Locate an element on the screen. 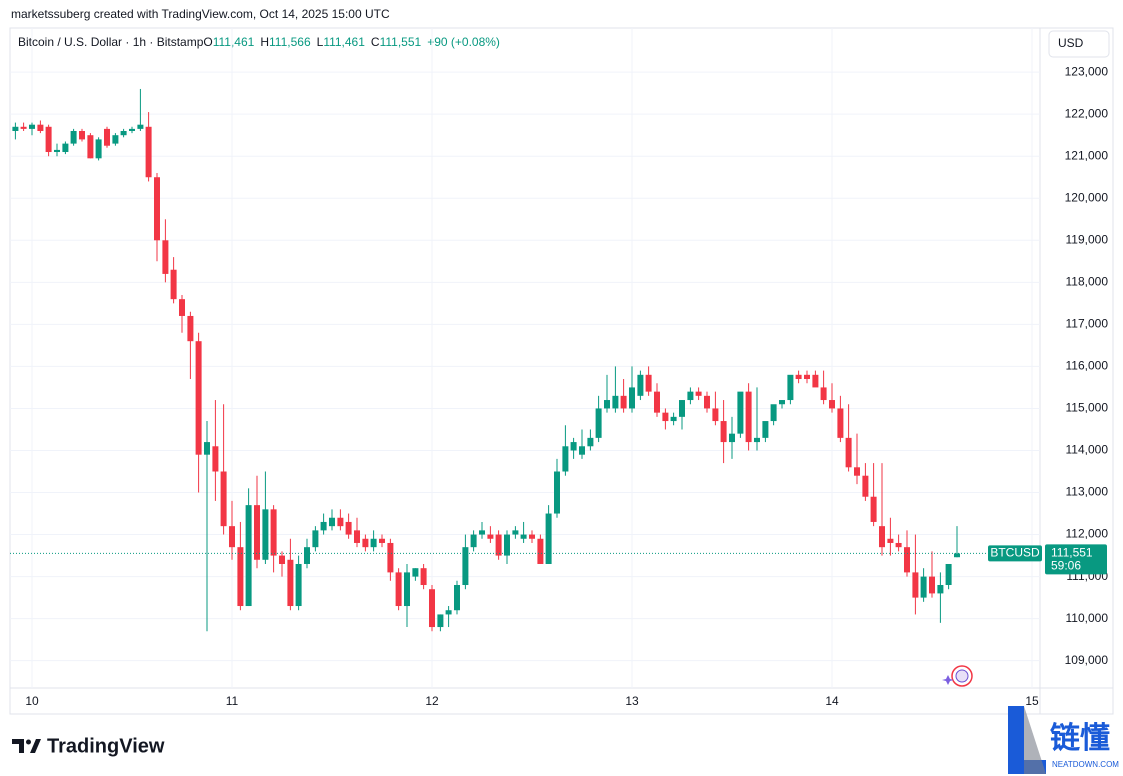 The height and width of the screenshot is (776, 1123). symbol-tag is located at coordinates (1015, 553).